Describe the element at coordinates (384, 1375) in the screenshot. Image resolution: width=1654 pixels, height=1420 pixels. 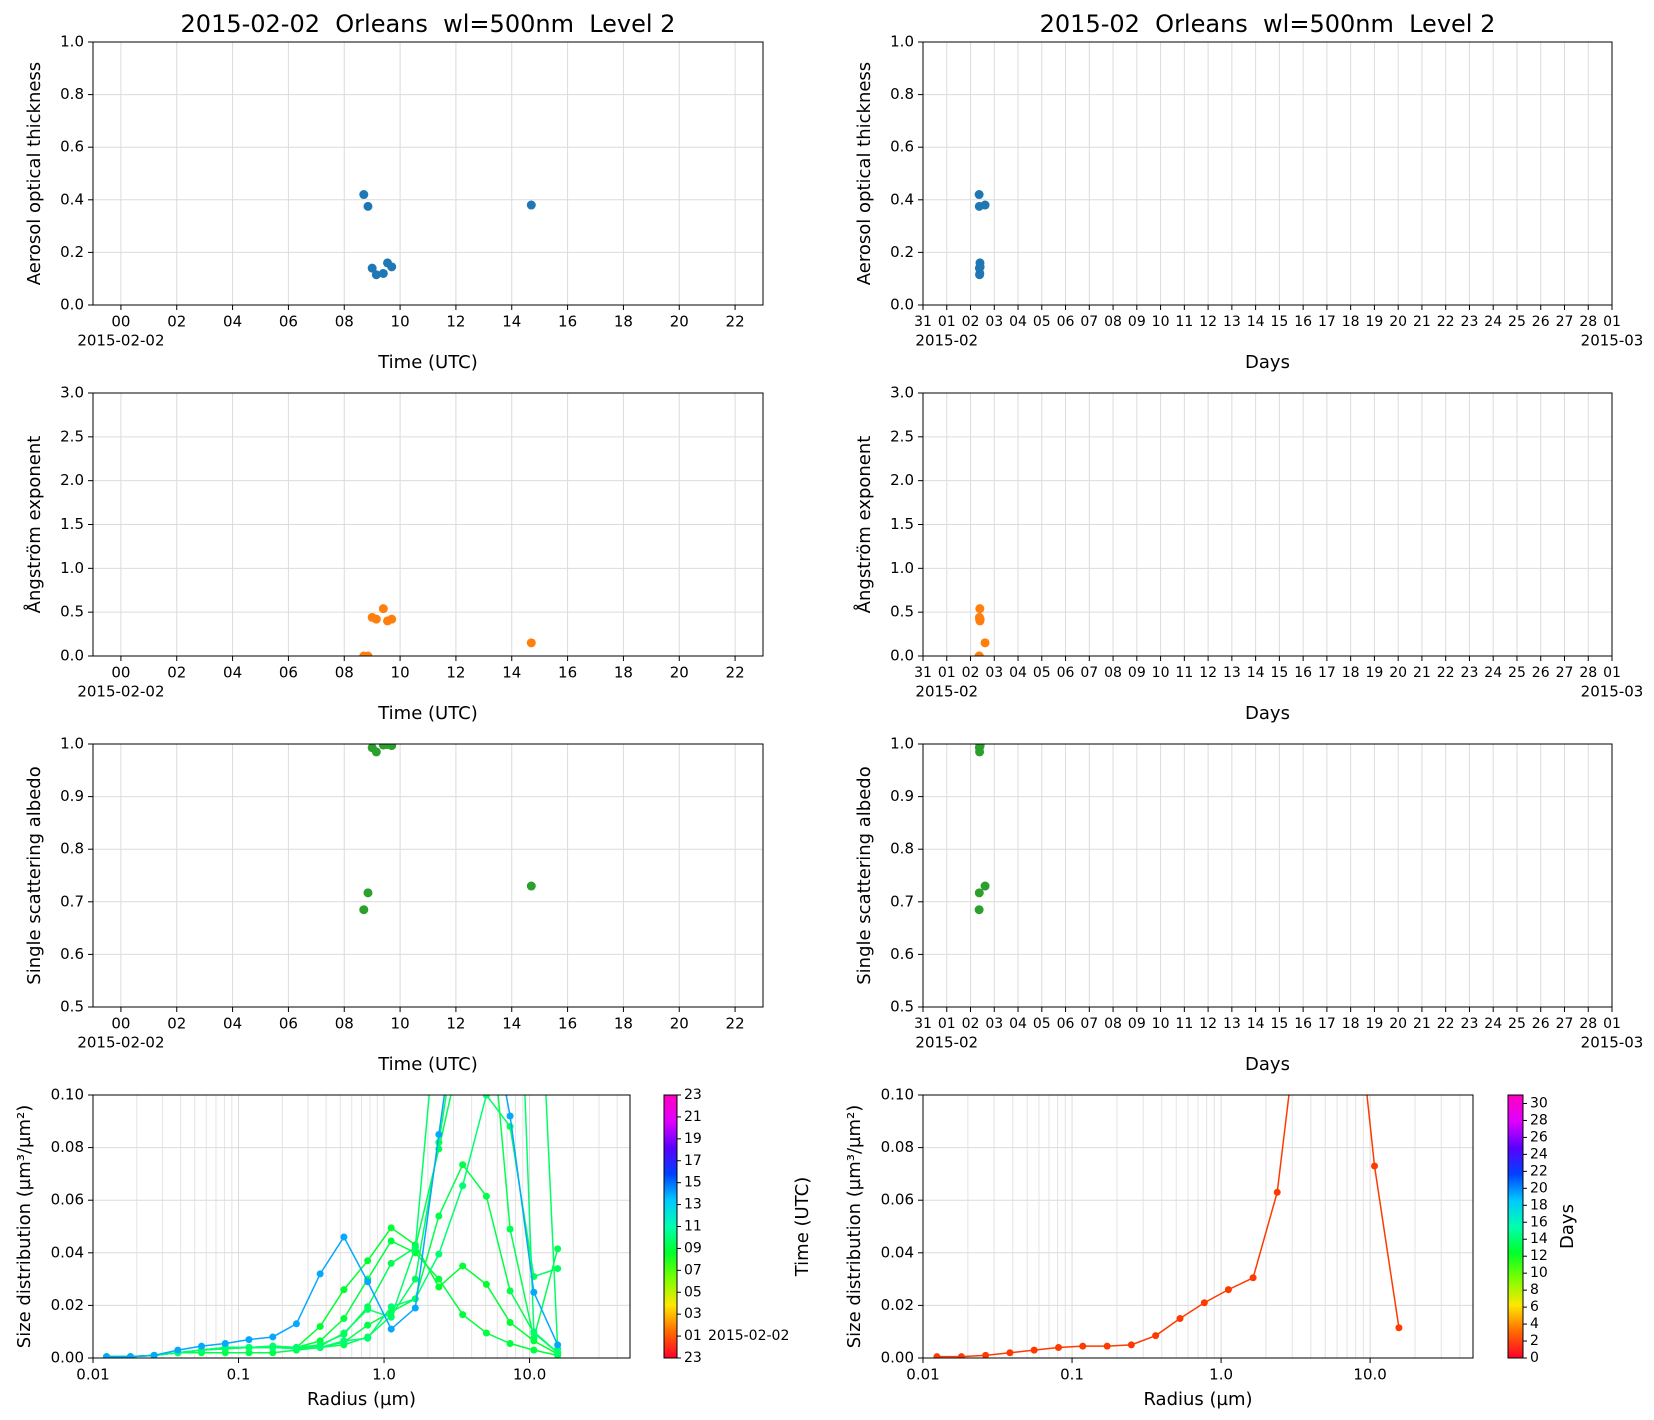
I see `x-tick-label: 1.0` at that location.